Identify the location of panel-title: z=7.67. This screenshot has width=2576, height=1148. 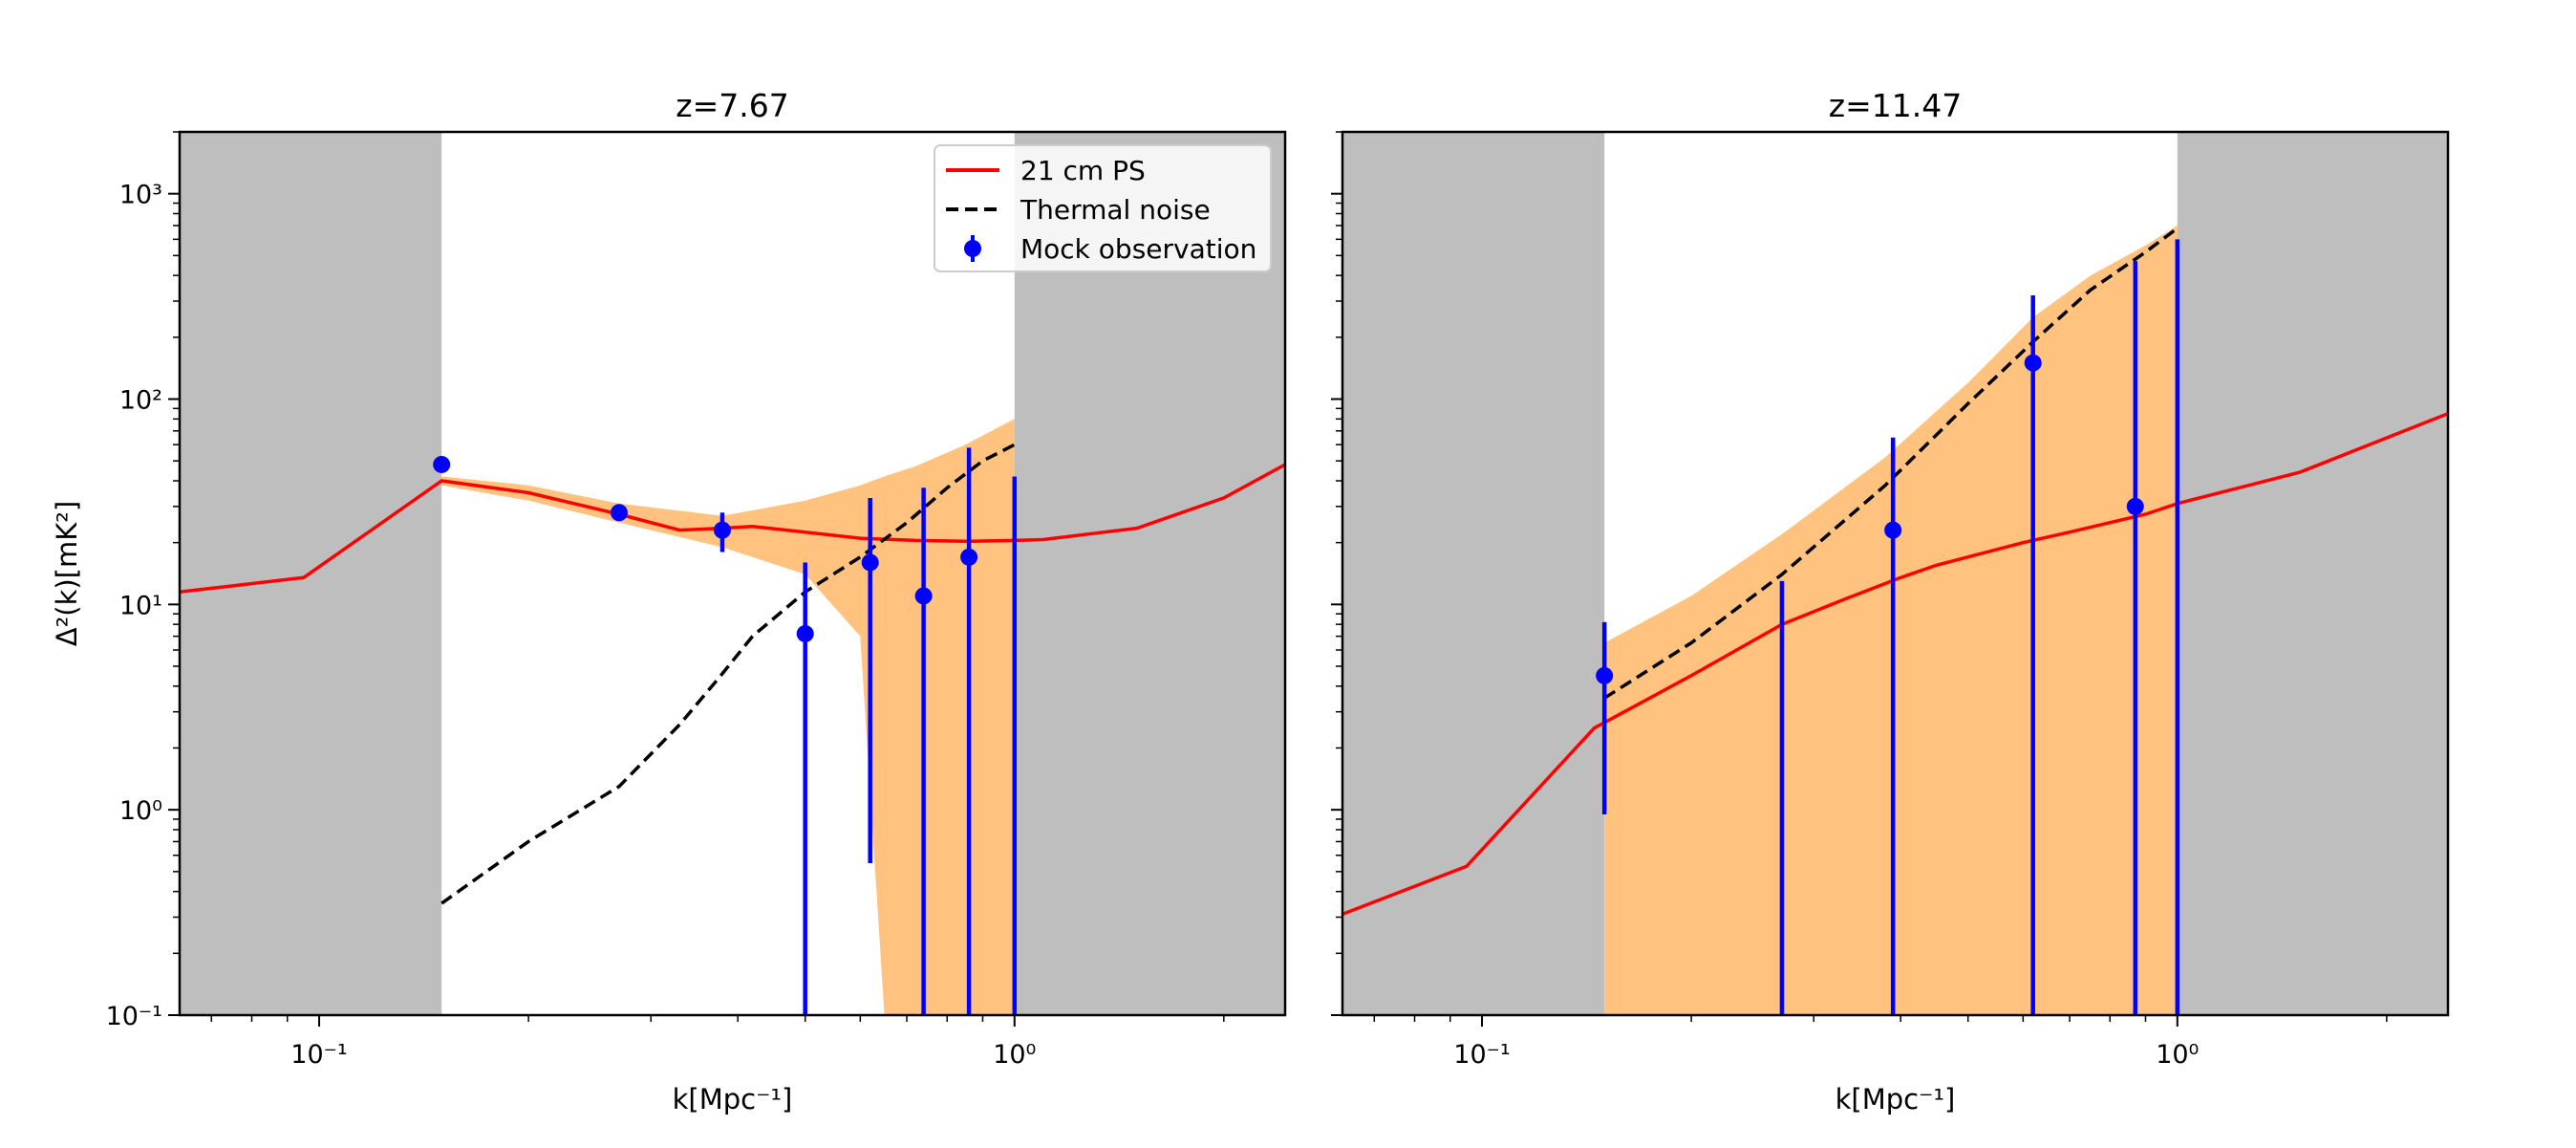
(732, 105).